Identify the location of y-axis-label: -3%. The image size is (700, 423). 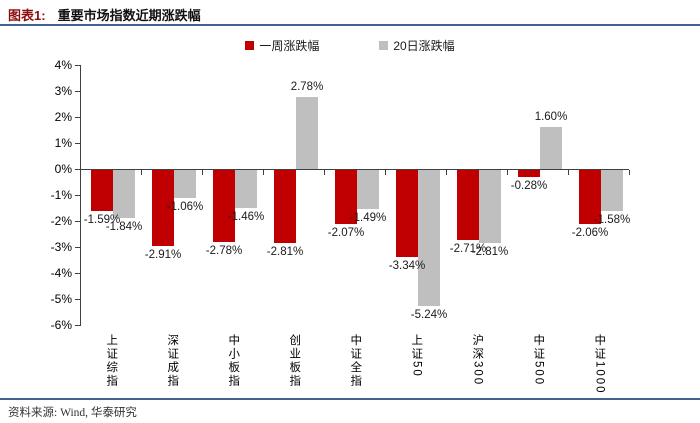
(61, 247).